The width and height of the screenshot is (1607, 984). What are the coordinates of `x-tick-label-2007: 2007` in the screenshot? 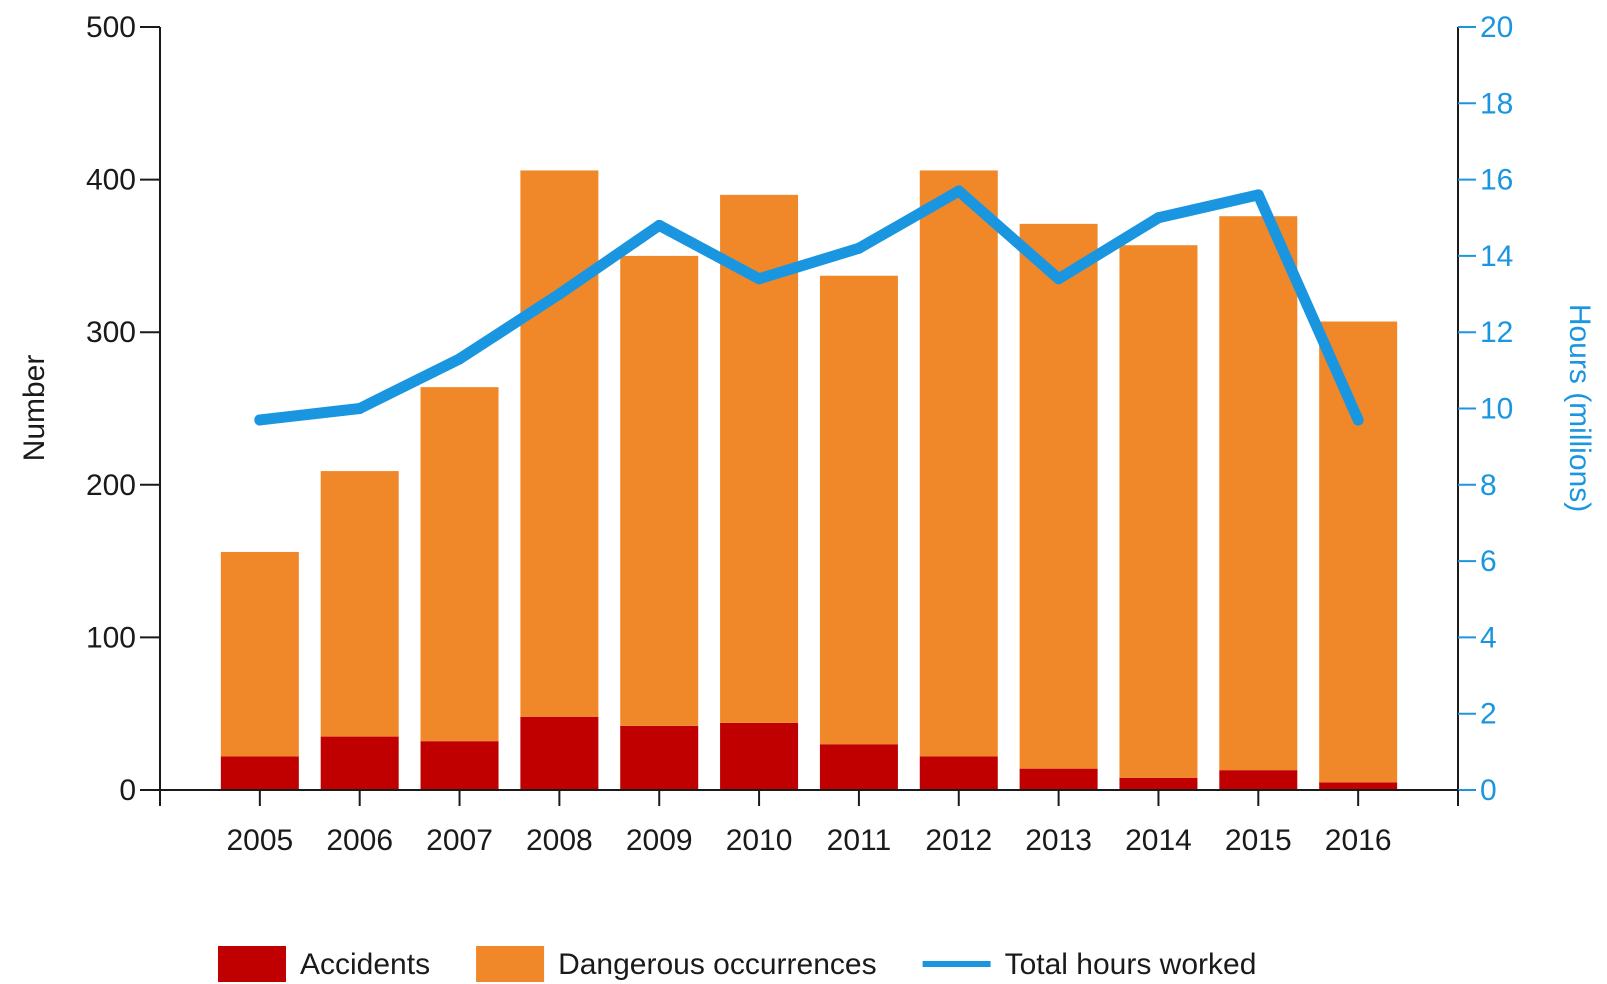 It's located at (459, 840).